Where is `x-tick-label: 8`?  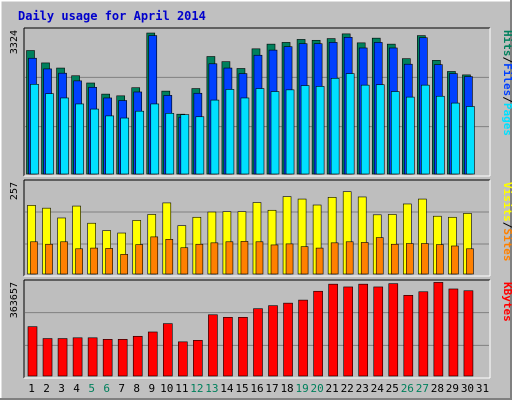
x-tick-label: 8 is located at coordinates (136, 388).